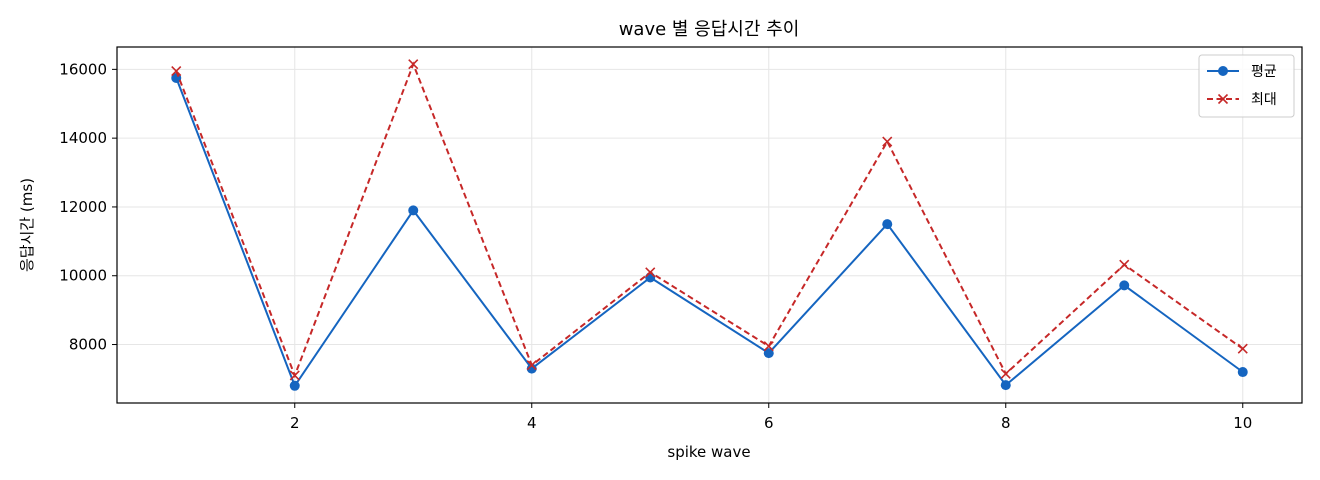 The height and width of the screenshot is (480, 1320). I want to click on x-tick-label: 10, so click(1242, 423).